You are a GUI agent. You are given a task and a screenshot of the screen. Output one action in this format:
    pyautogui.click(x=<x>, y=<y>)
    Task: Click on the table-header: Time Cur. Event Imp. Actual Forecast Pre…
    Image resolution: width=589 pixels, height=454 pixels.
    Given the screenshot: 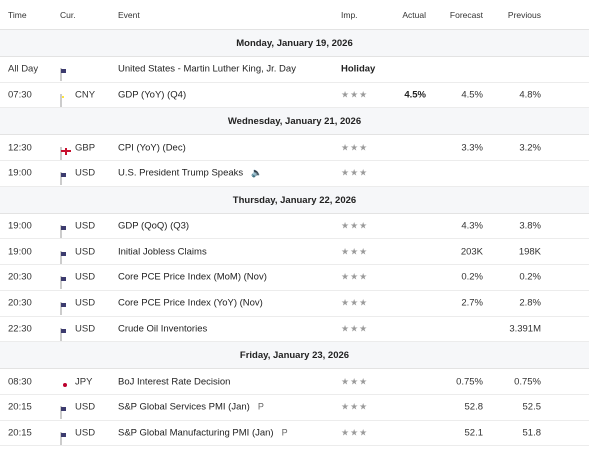 What is the action you would take?
    pyautogui.click(x=294, y=15)
    